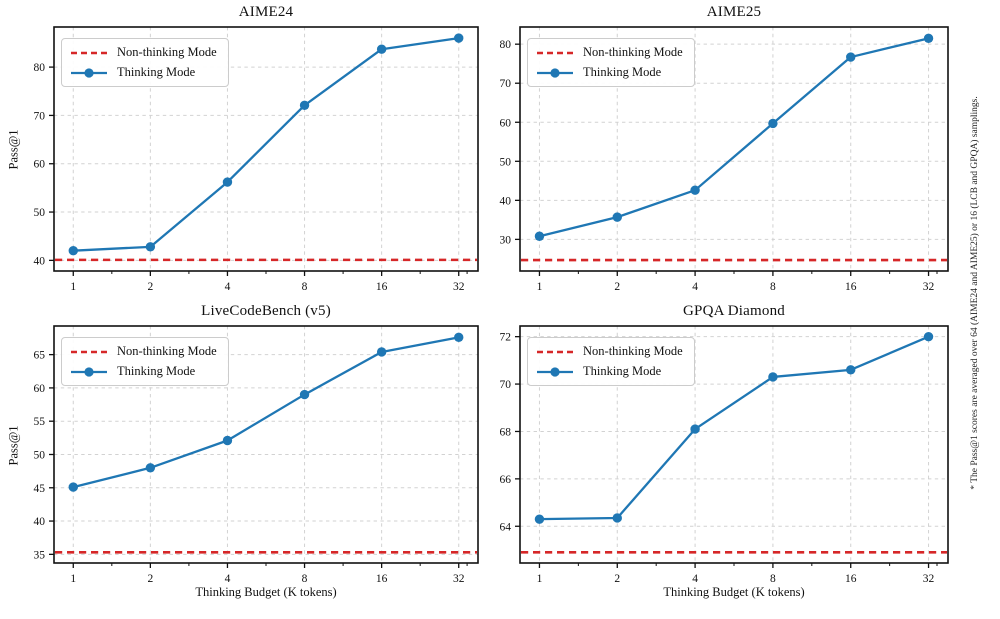  What do you see at coordinates (506, 240) in the screenshot?
I see `y-tick-label: 30` at bounding box center [506, 240].